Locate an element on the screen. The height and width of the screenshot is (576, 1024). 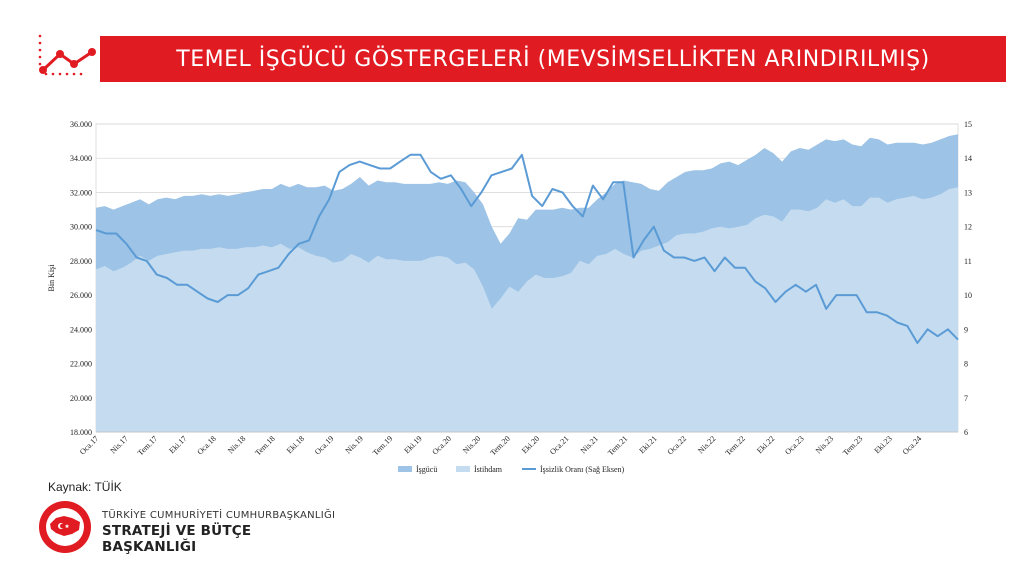
y-tick-label: 22.000 is located at coordinates (81, 364).